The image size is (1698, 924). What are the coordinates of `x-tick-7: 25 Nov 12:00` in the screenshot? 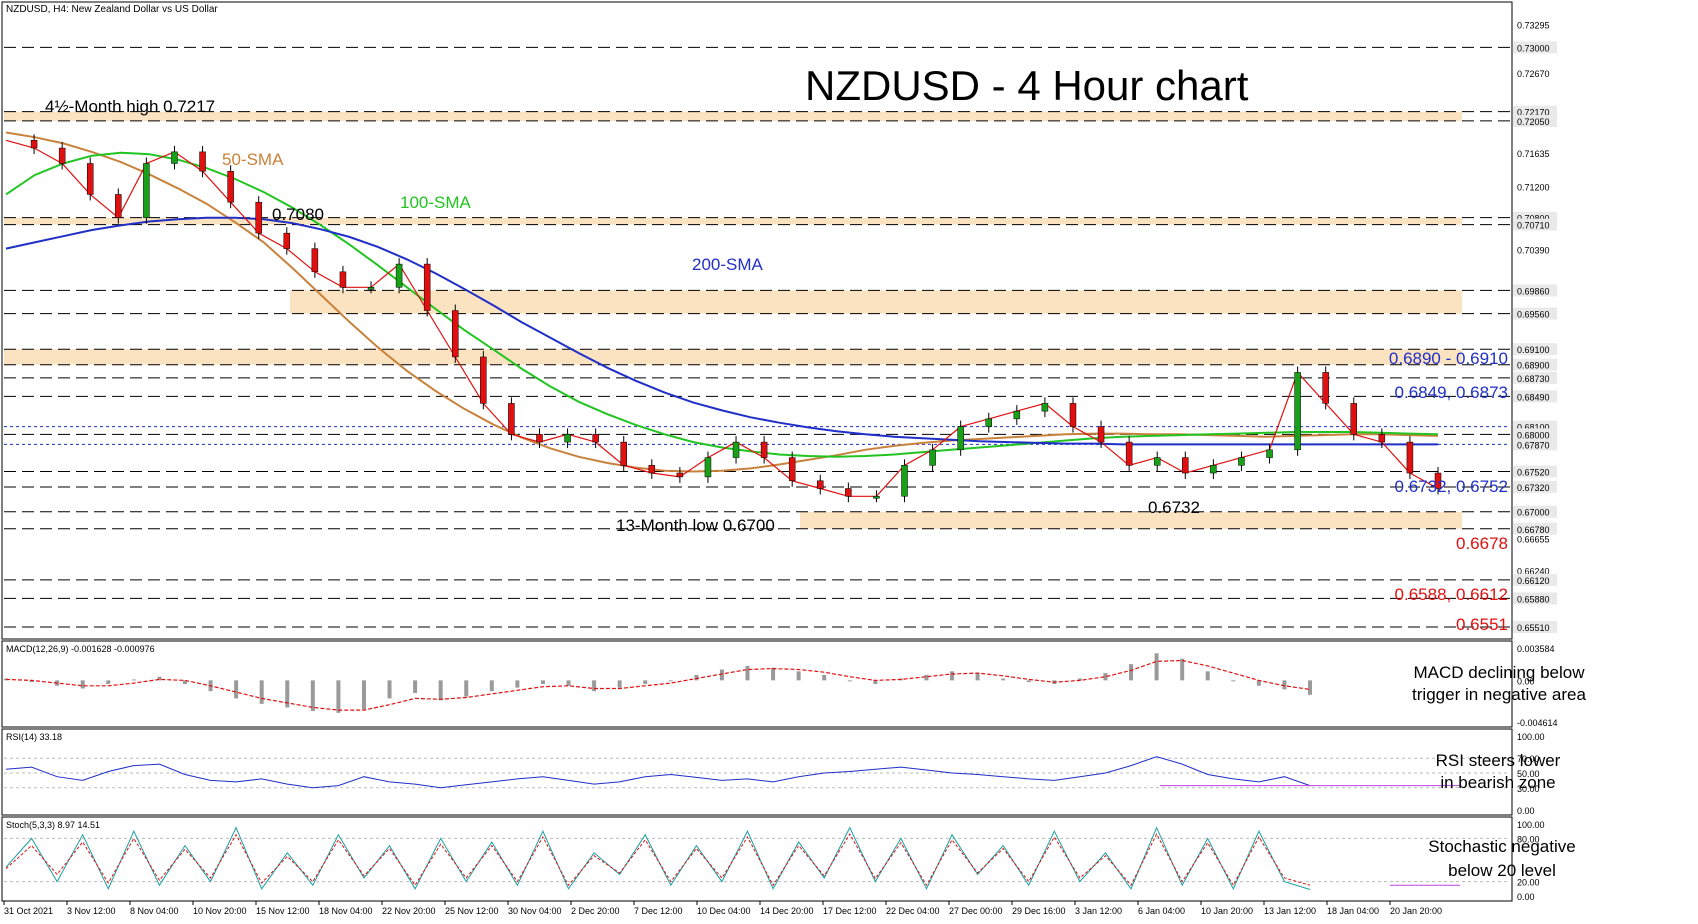 It's located at (472, 911).